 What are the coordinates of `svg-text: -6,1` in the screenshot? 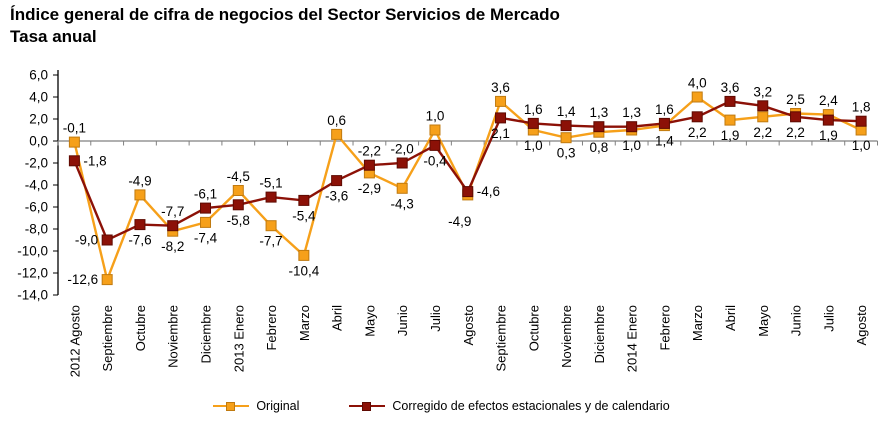 It's located at (205, 194).